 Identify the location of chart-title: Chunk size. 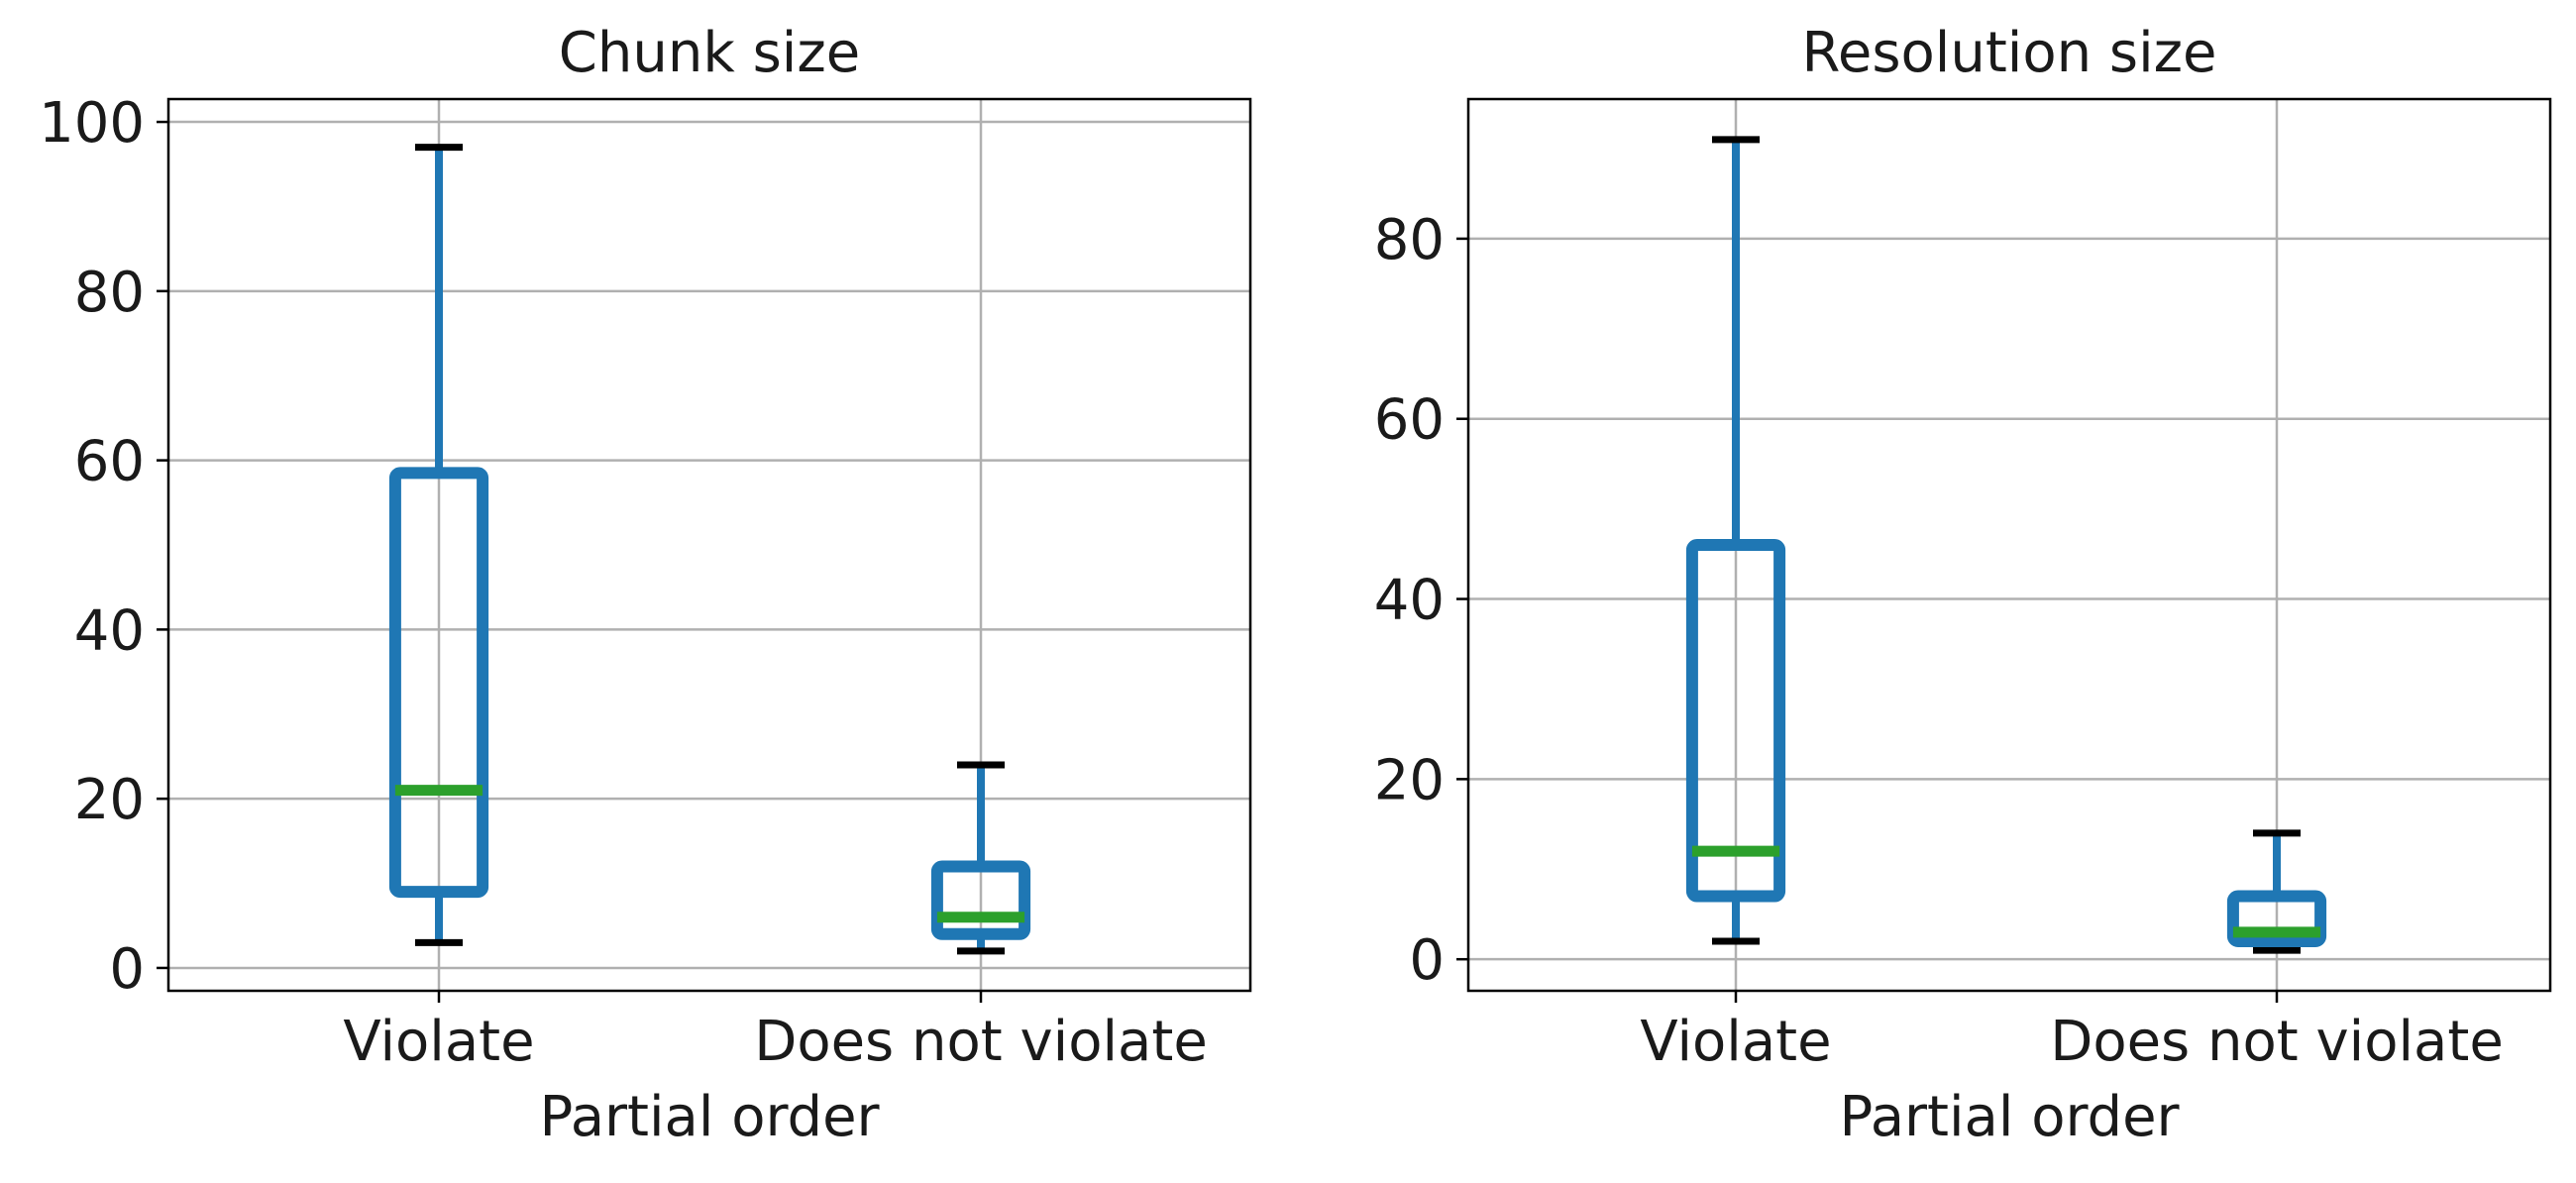
(709, 53).